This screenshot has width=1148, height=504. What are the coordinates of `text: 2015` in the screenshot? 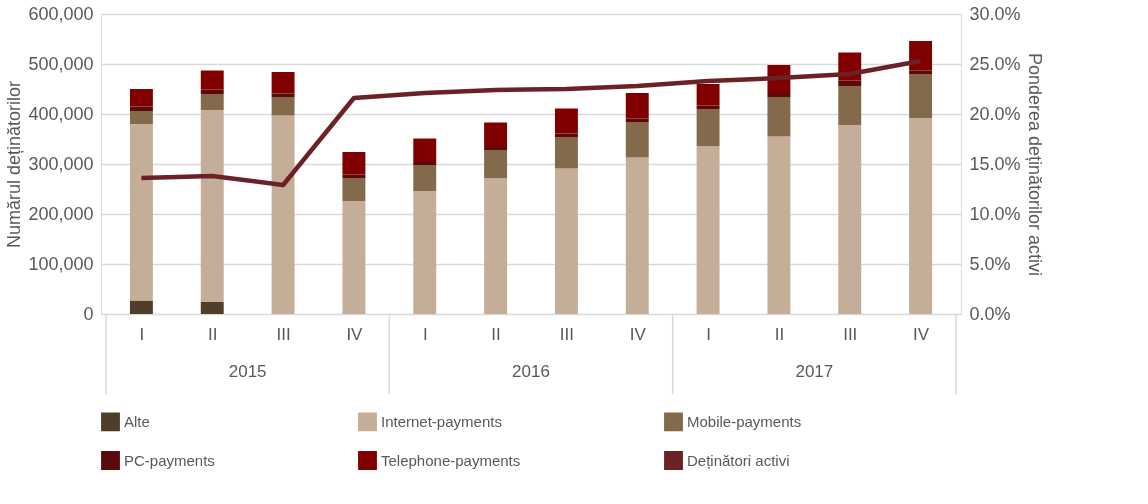 It's located at (247, 371).